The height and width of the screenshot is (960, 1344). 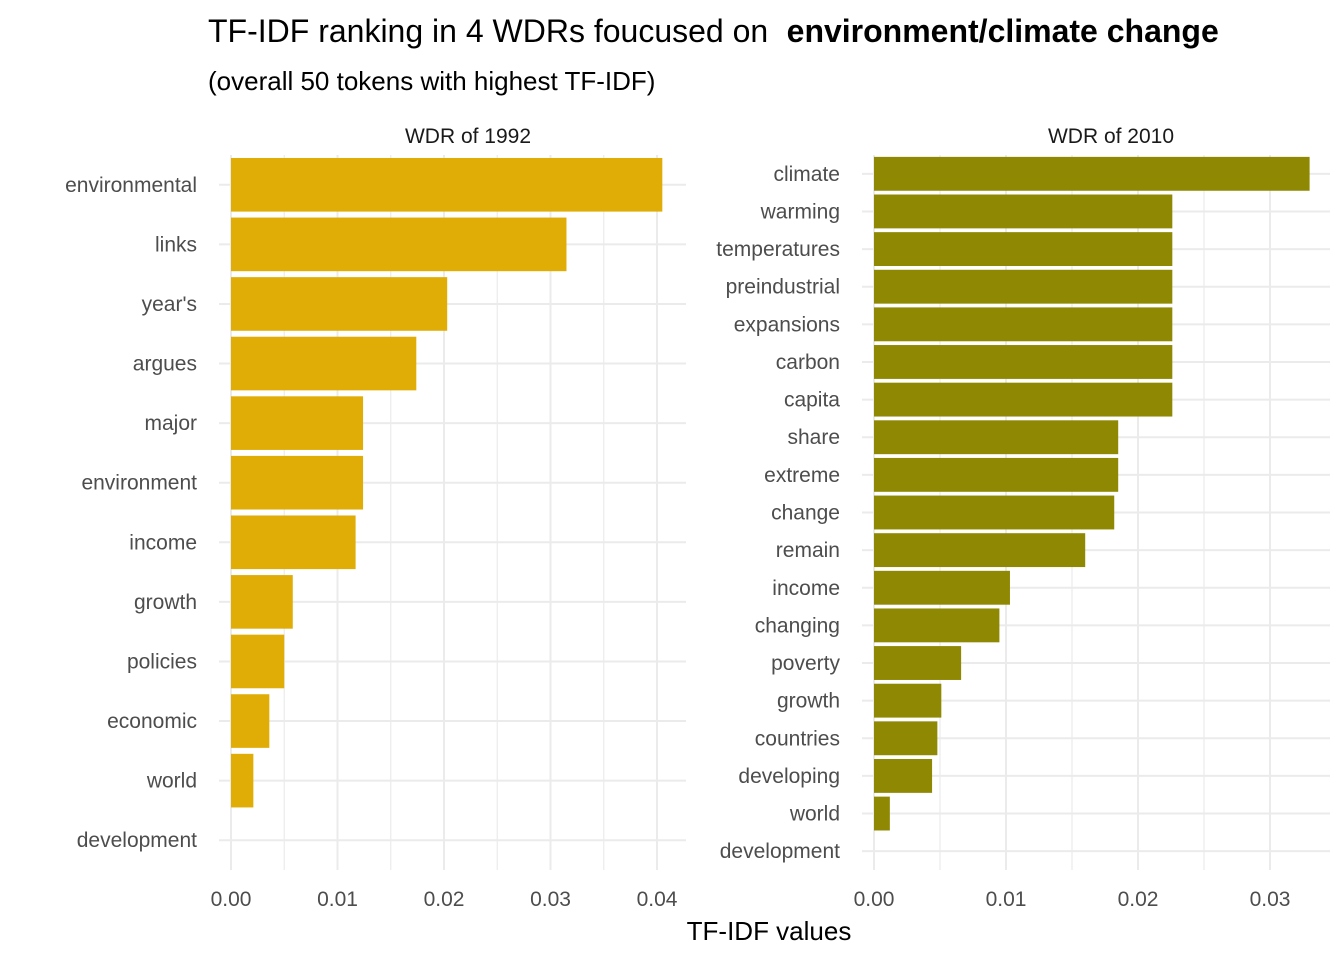 What do you see at coordinates (468, 136) in the screenshot?
I see `panel-title: WDR of 1992` at bounding box center [468, 136].